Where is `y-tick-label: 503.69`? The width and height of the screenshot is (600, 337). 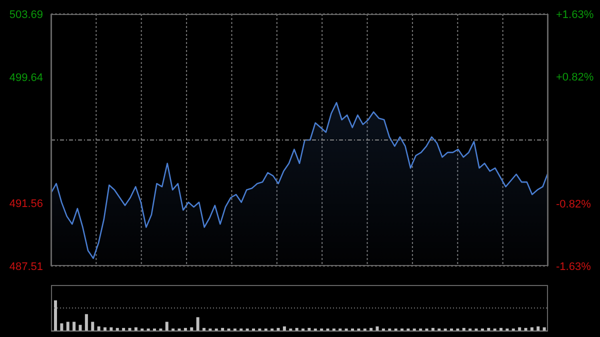
y-tick-label: 503.69 is located at coordinates (26, 15).